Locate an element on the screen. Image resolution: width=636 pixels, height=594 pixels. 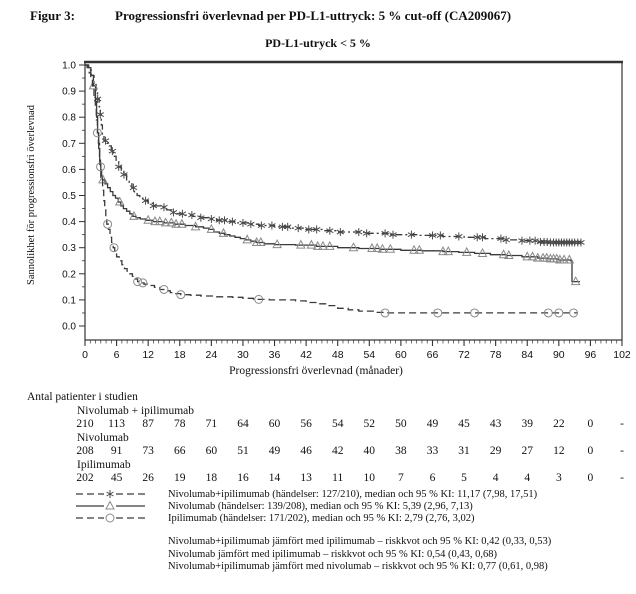
risk-count: 66 is located at coordinates (180, 451).